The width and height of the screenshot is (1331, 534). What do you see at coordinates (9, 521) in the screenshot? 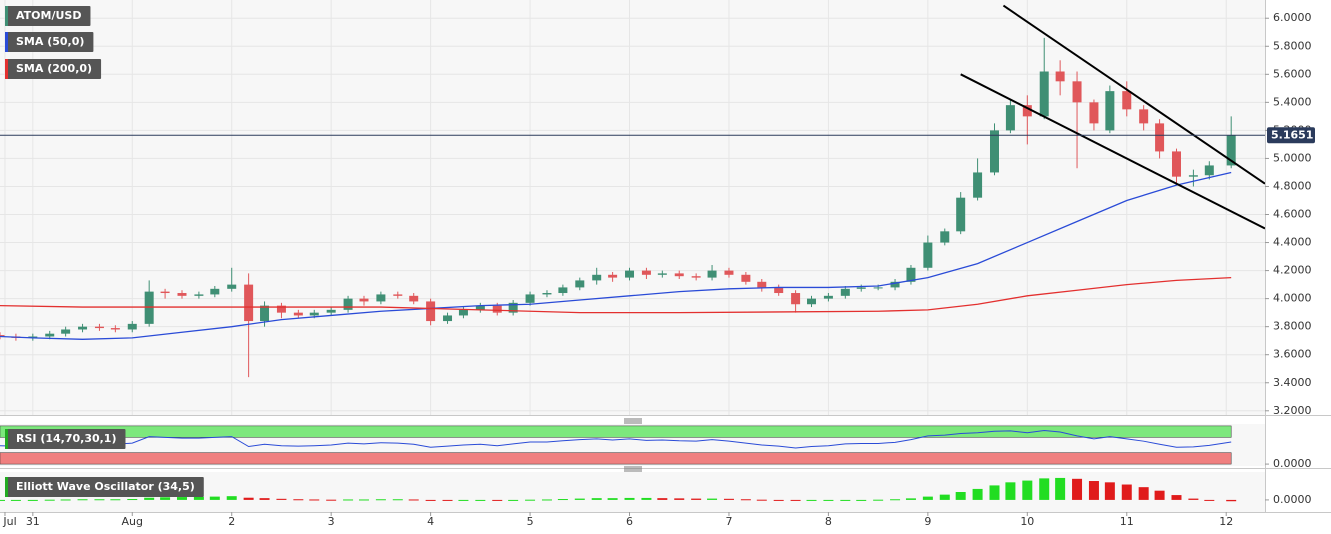
I see `x-tick-label: Jul` at bounding box center [9, 521].